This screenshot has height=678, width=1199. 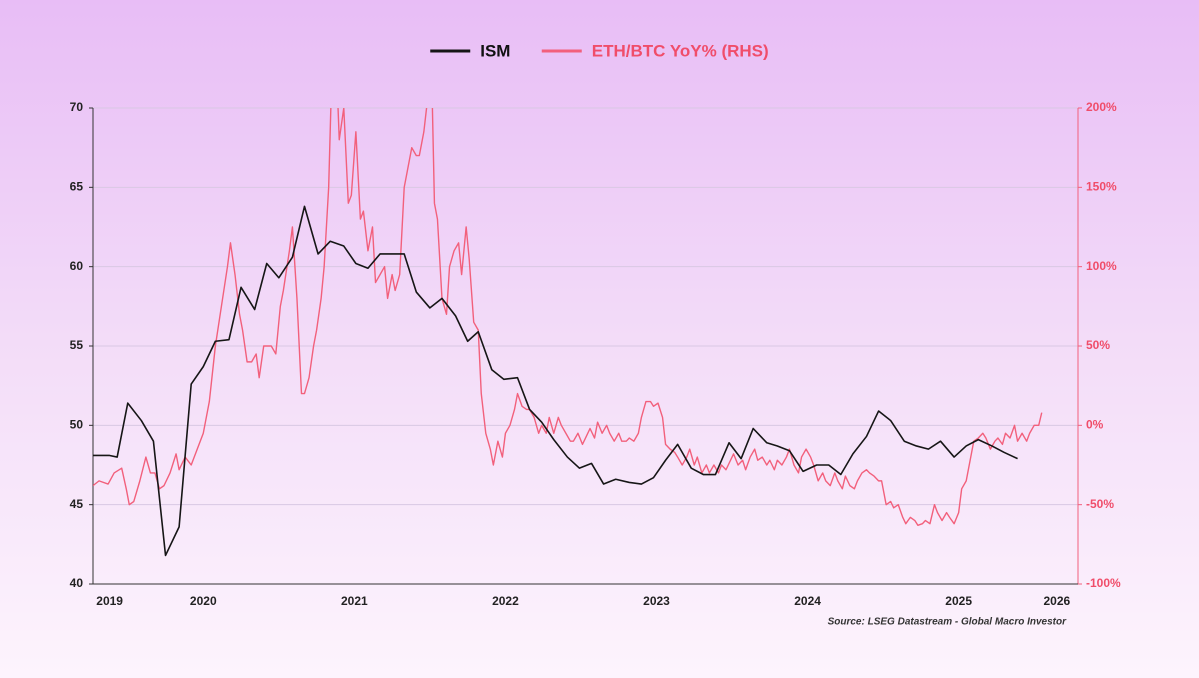 What do you see at coordinates (1098, 345) in the screenshot?
I see `y2-tick-label: 50%` at bounding box center [1098, 345].